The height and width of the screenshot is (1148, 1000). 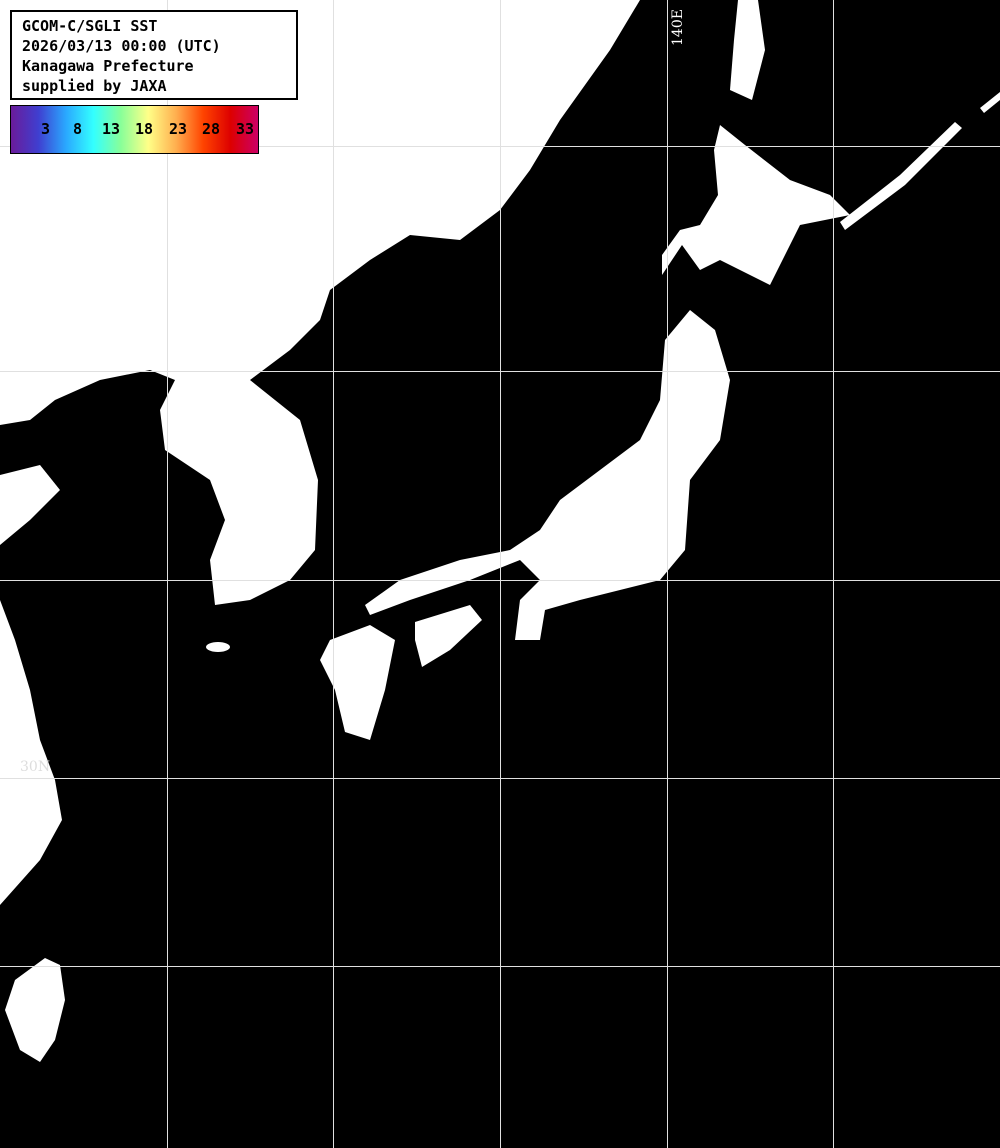 What do you see at coordinates (239, 492) in the screenshot?
I see `land-korea` at bounding box center [239, 492].